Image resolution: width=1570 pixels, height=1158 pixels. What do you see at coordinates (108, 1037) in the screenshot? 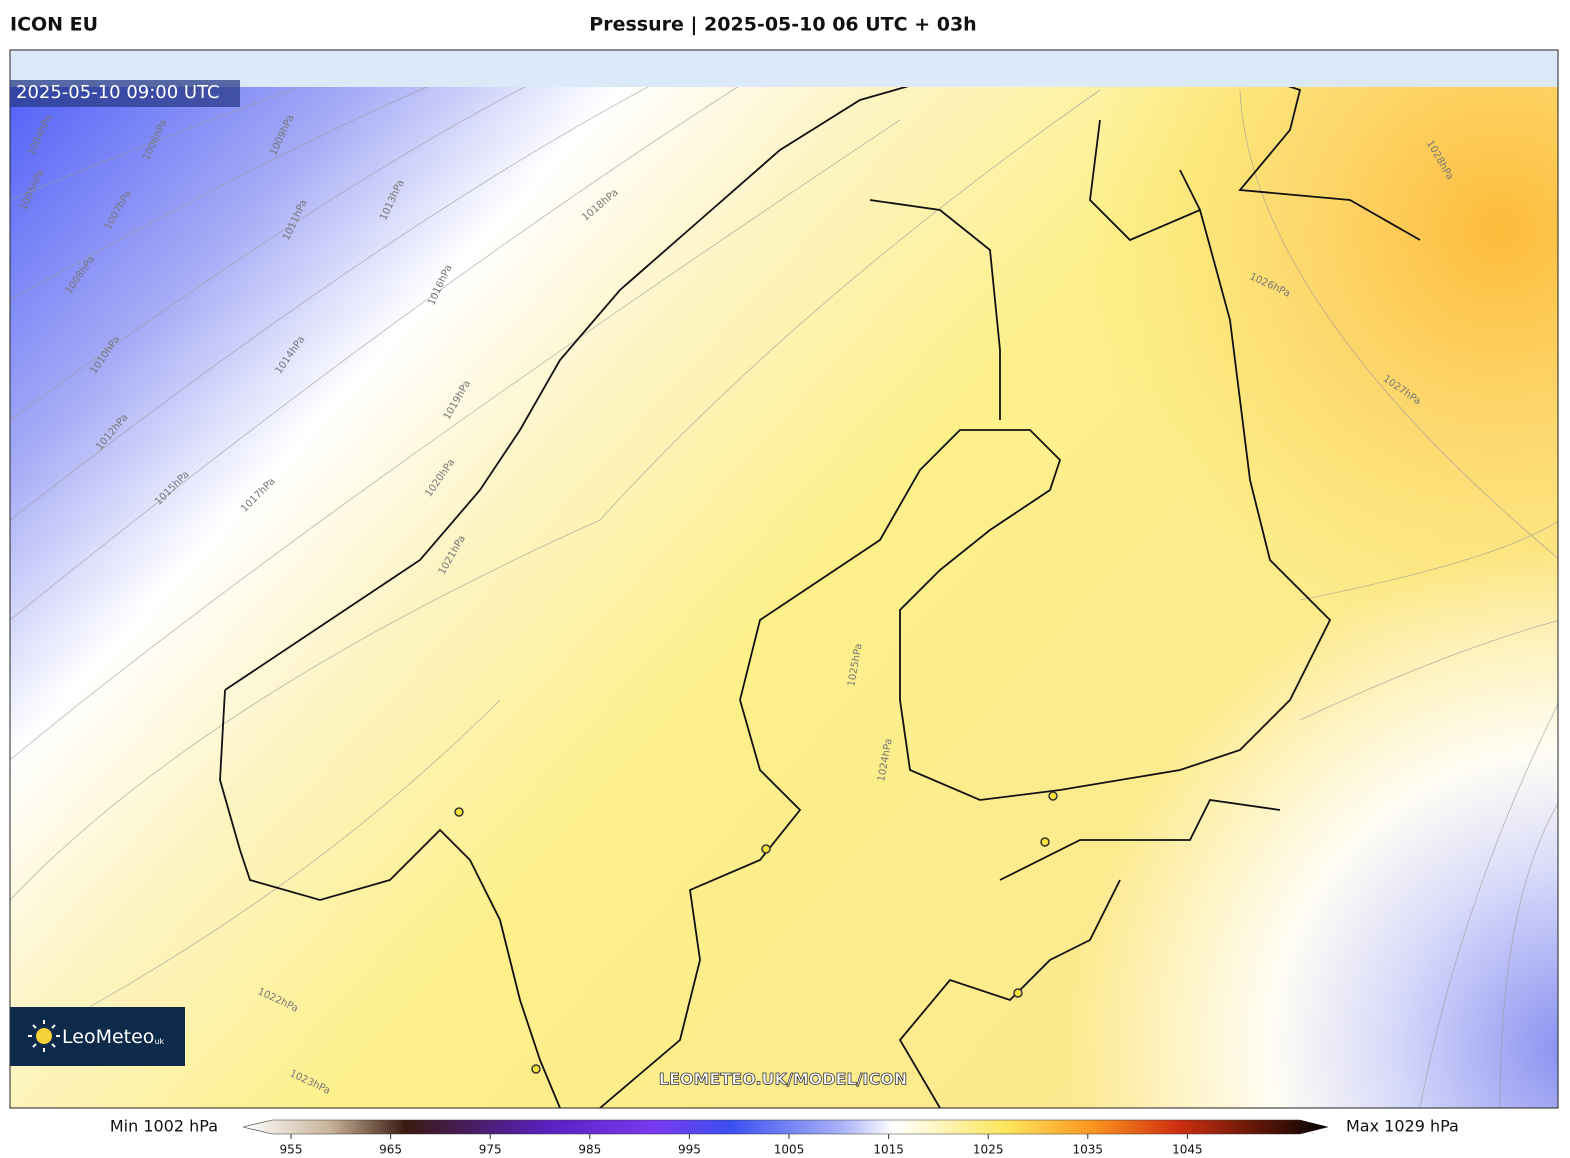
I see `logo-name: LeoMeteo` at bounding box center [108, 1037].